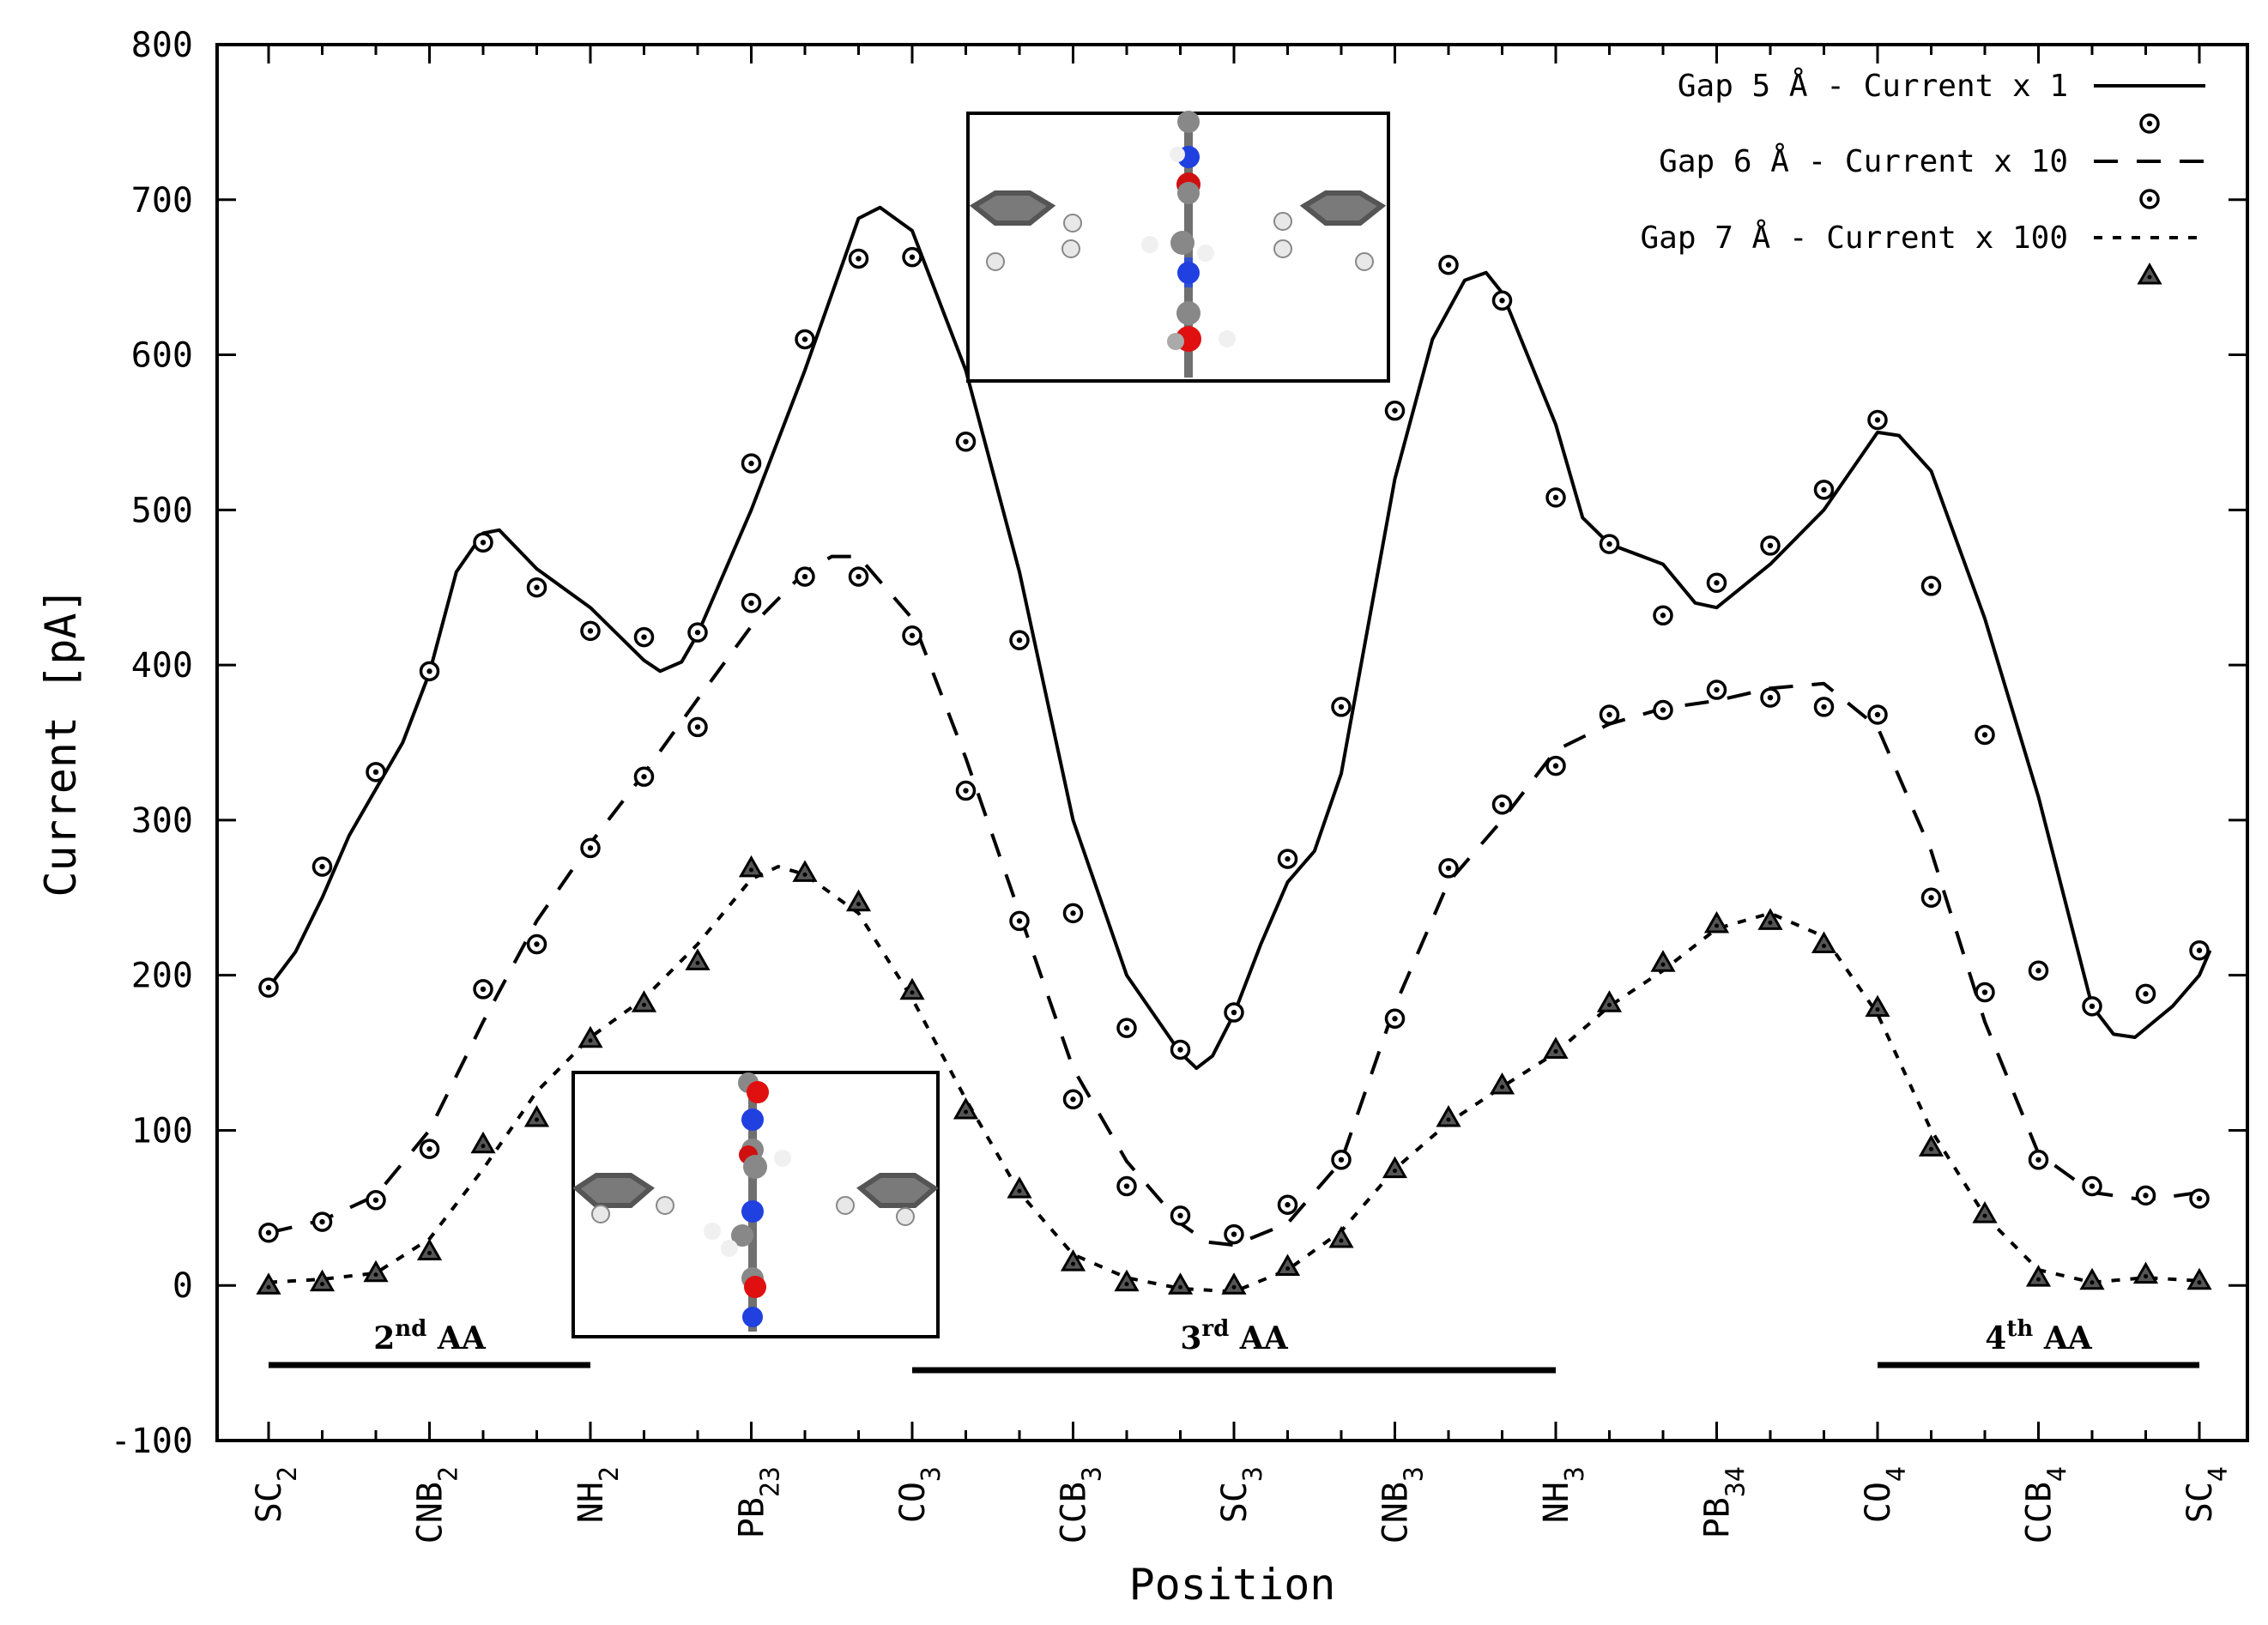 Image resolution: width=2268 pixels, height=1625 pixels. What do you see at coordinates (430, 1336) in the screenshot?
I see `aa-range-label: 2nd AA` at bounding box center [430, 1336].